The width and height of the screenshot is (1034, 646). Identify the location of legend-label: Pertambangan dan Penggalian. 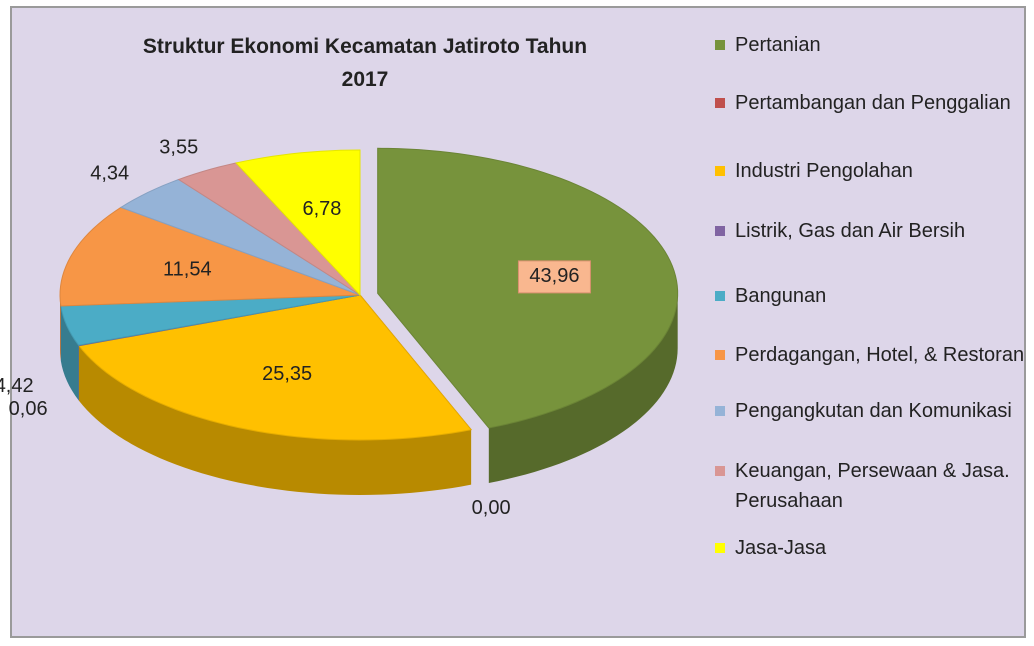
(873, 103).